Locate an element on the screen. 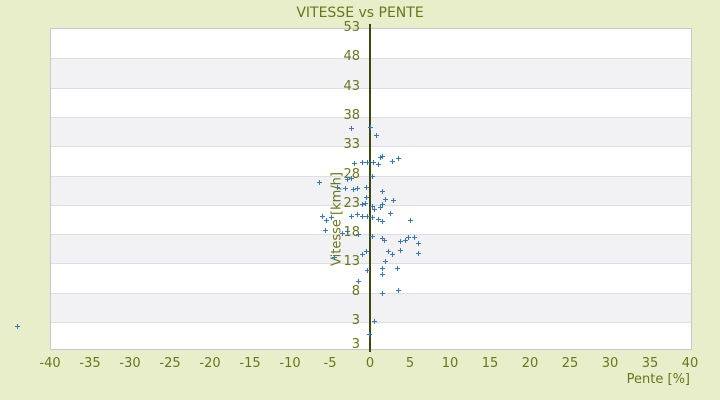 The width and height of the screenshot is (720, 400). x-tick-label: 35 is located at coordinates (650, 363).